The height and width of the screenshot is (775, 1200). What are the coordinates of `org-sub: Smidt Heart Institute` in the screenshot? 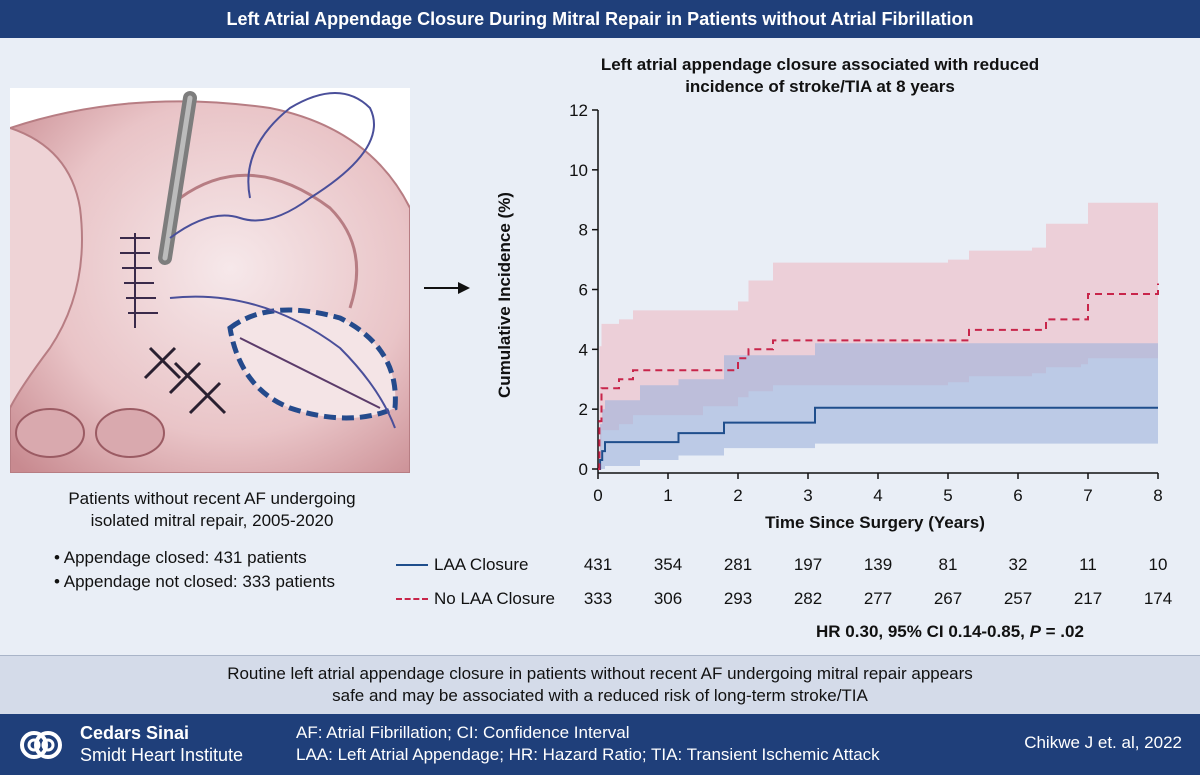 It's located at (162, 755).